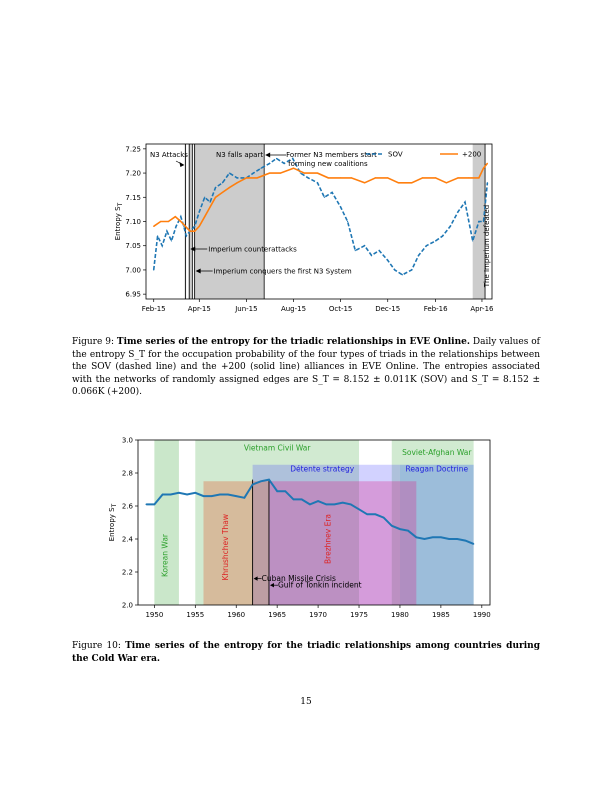 This screenshot has width=612, height=792. I want to click on fig9-annotation-former-n3: Former N3 members start, so click(331, 155).